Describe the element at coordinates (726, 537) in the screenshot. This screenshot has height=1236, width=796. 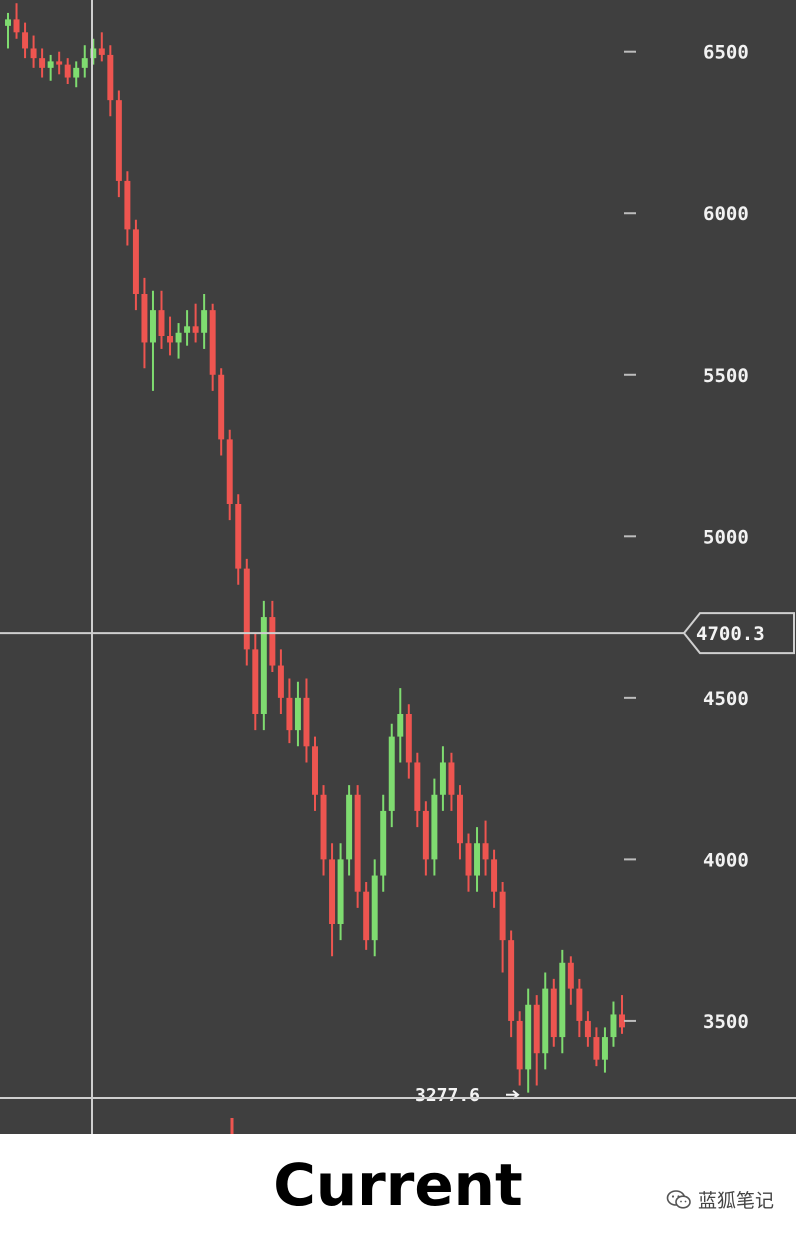
I see `y-tick-label: 5000` at that location.